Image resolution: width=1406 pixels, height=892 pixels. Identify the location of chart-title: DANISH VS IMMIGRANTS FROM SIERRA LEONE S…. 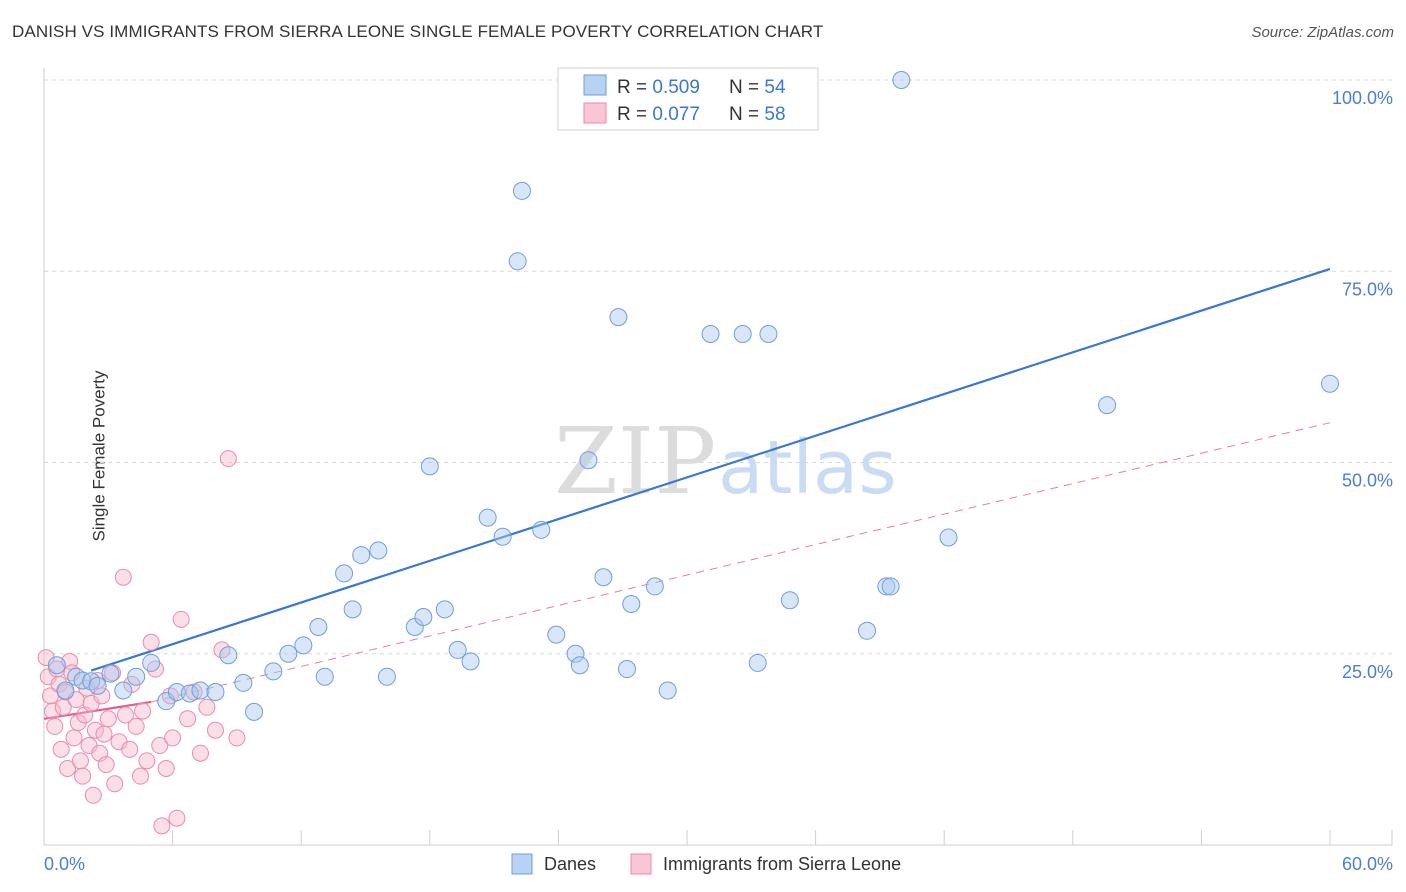
(418, 31).